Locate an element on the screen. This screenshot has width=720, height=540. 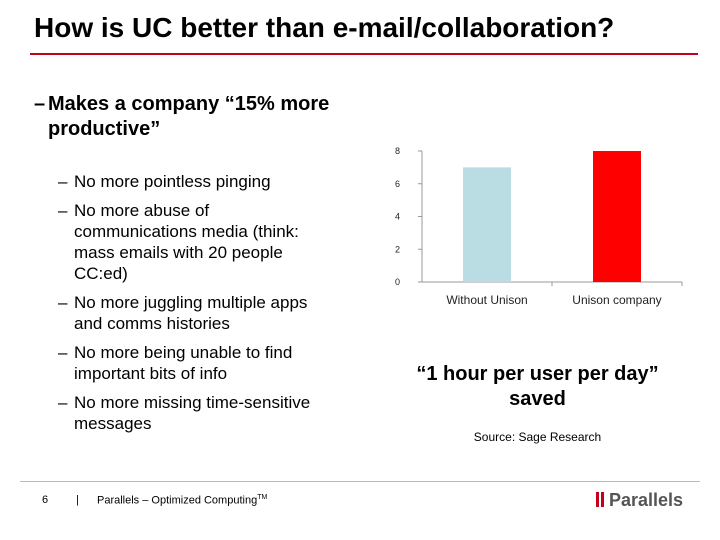
productivity-bar-chart: 0 2 4 6 8 Without Unison Unison company is located at coordinates (539, 226).